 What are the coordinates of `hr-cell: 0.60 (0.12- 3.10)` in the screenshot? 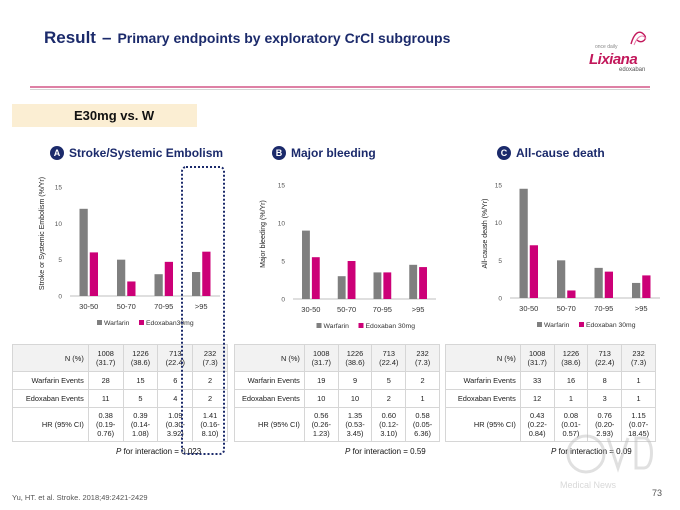 It's located at (389, 424).